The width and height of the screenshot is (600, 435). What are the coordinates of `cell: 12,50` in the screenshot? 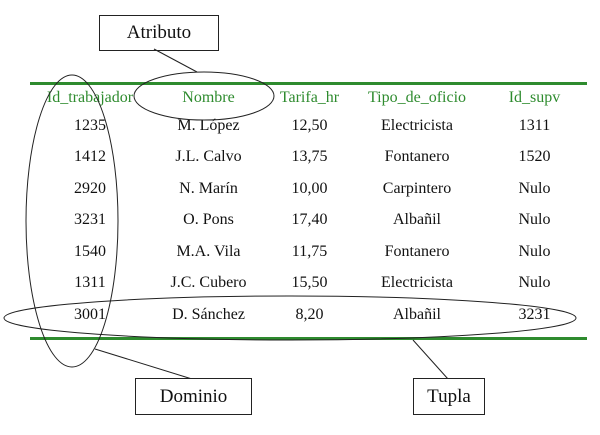 It's located at (309, 125).